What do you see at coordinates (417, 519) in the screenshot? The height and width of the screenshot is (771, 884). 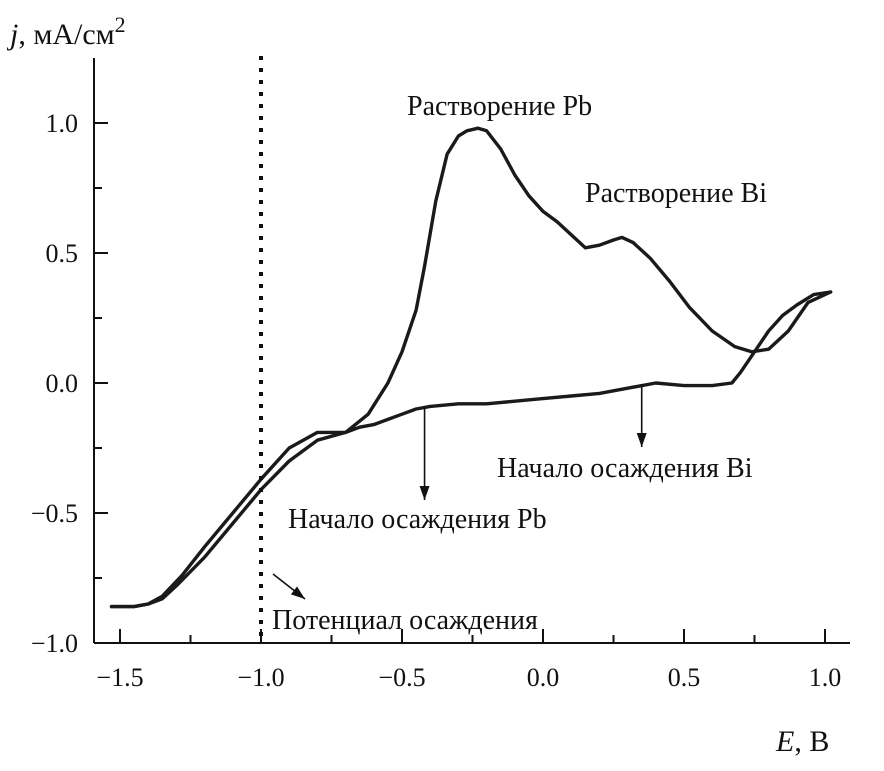 I see `annotation-pb-deposition-onset: Начало осаждения Pb` at bounding box center [417, 519].